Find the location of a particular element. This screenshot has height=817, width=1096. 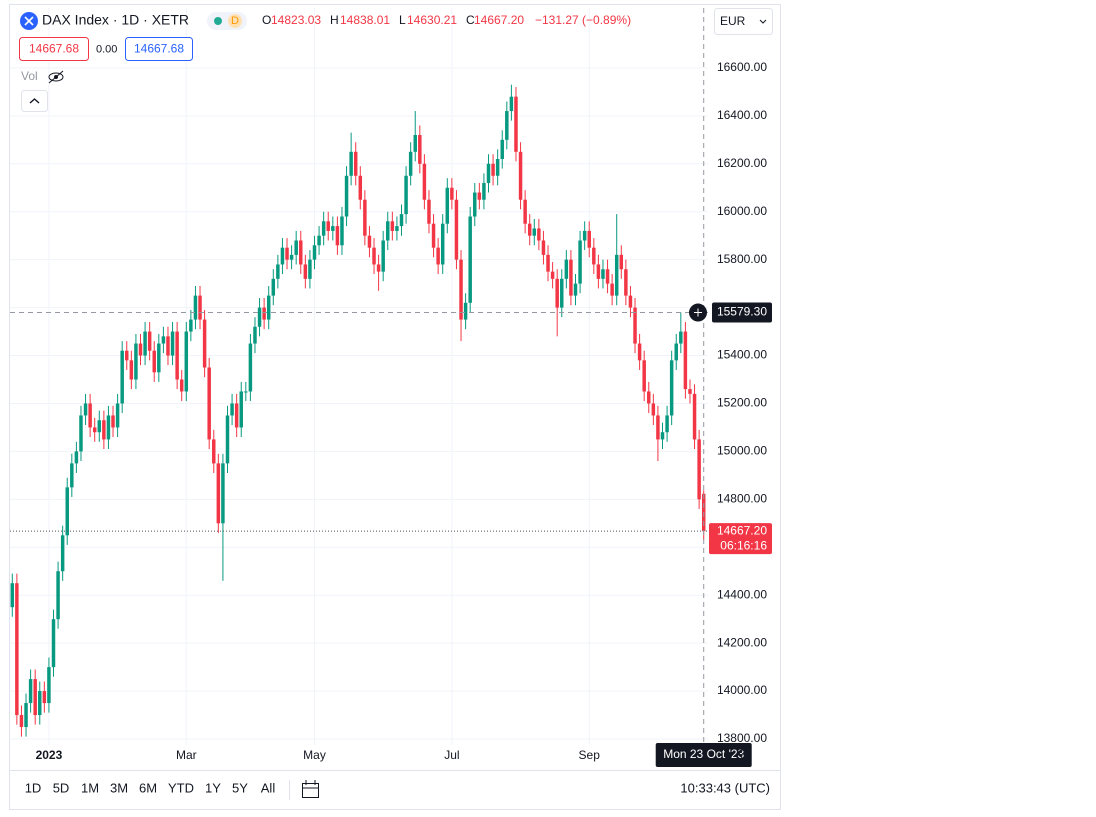

date-range-icon is located at coordinates (310, 789).